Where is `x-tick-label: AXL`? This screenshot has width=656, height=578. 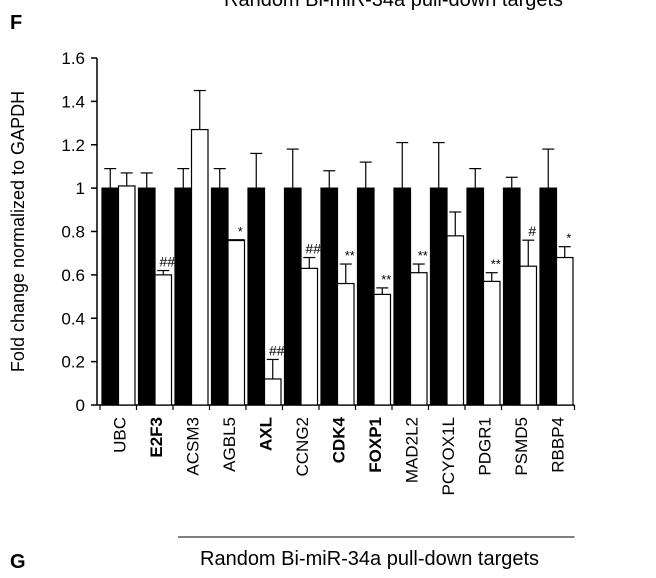 x-tick-label: AXL is located at coordinates (265, 434).